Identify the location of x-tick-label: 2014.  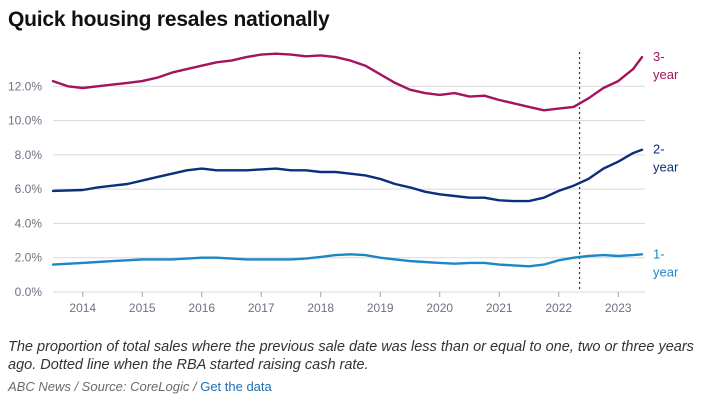
(82, 308).